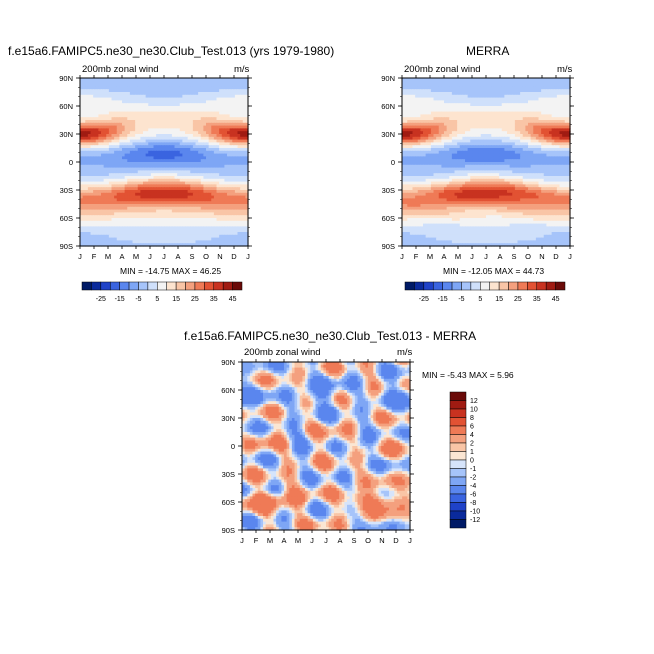 Image resolution: width=654 pixels, height=654 pixels. What do you see at coordinates (472, 418) in the screenshot?
I see `cbar3-label: 8` at bounding box center [472, 418].